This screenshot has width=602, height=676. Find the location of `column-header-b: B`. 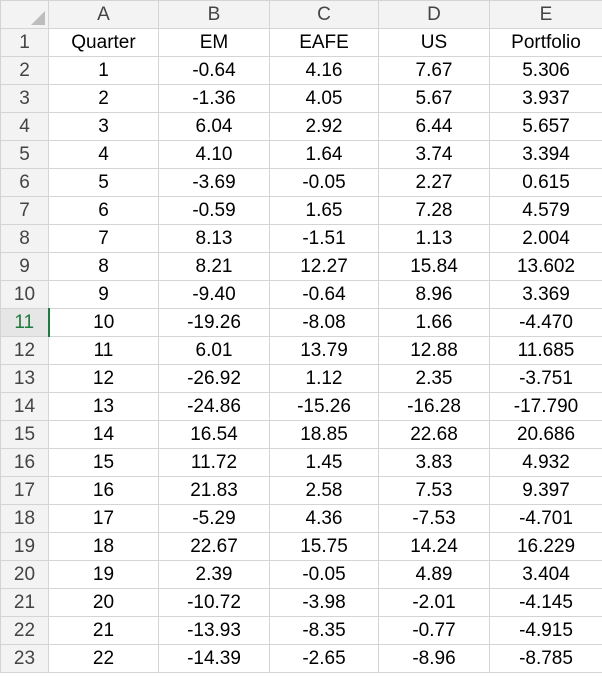

column-header-b: B is located at coordinates (214, 14).